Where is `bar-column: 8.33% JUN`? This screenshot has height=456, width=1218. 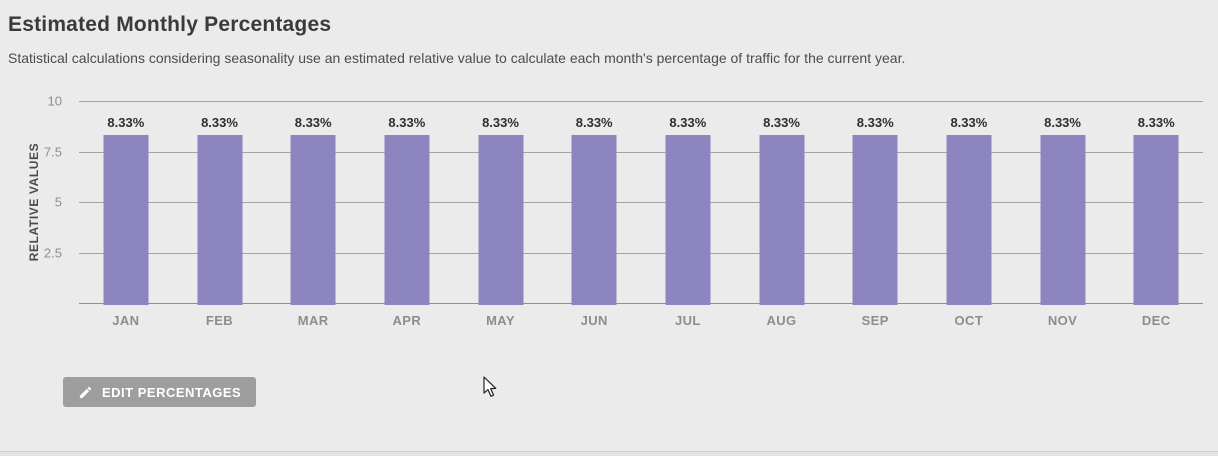 bar-column: 8.33% JUN is located at coordinates (594, 214).